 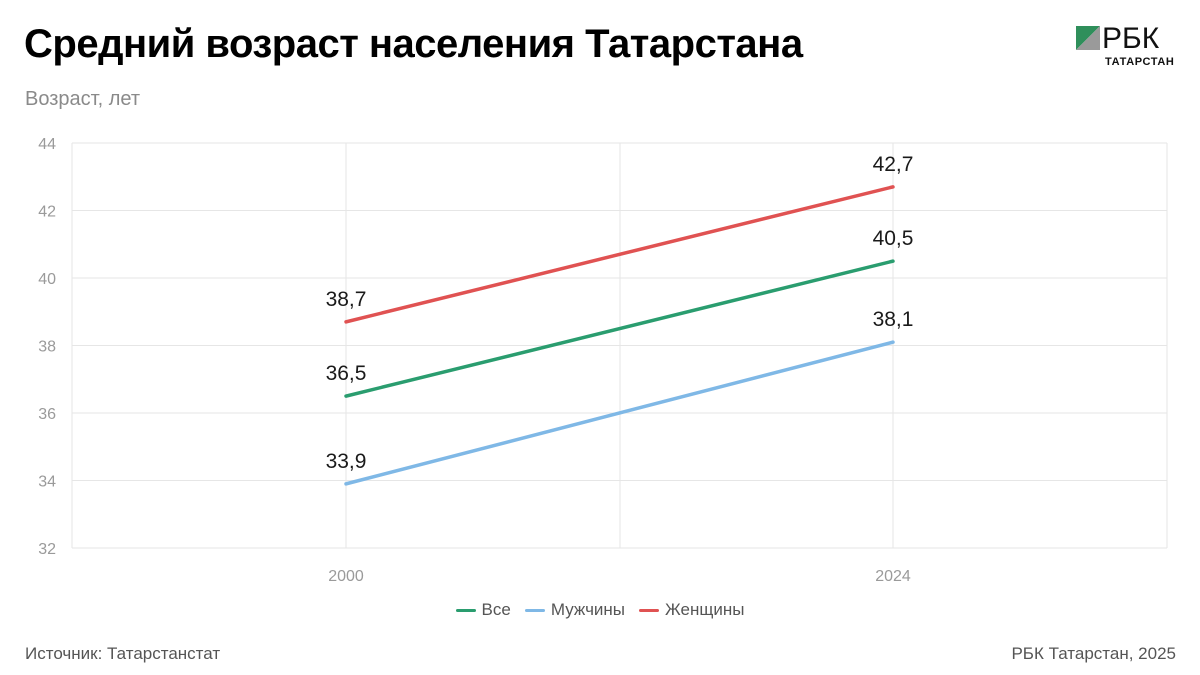 What do you see at coordinates (47, 482) in the screenshot?
I see `y-tick-label: 34` at bounding box center [47, 482].